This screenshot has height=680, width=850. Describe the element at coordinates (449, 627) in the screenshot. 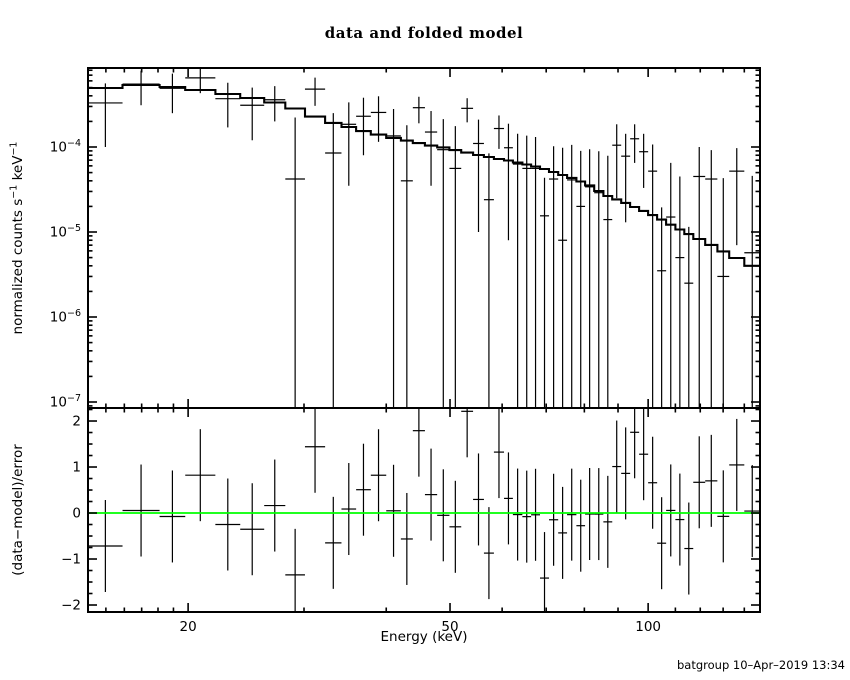

I see `x-tick-label: 50` at that location.